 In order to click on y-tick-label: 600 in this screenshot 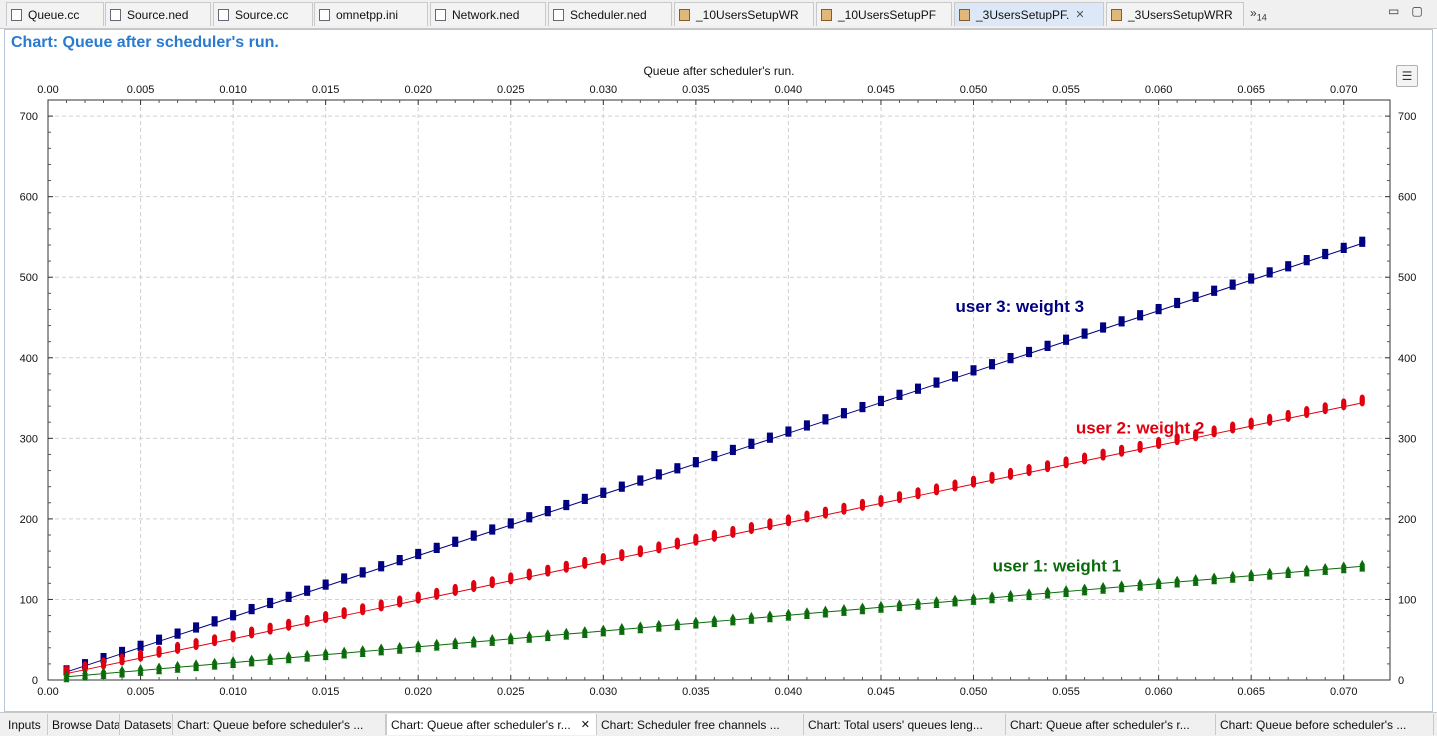, I will do `click(29, 198)`.